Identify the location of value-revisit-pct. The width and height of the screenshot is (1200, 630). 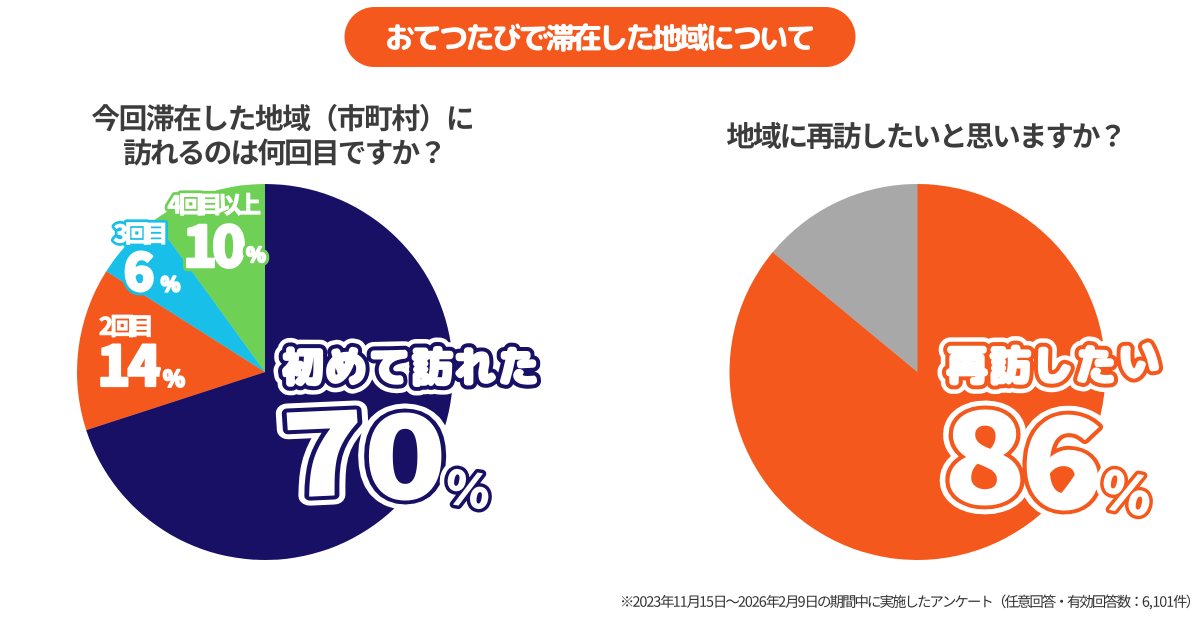
(1126, 492).